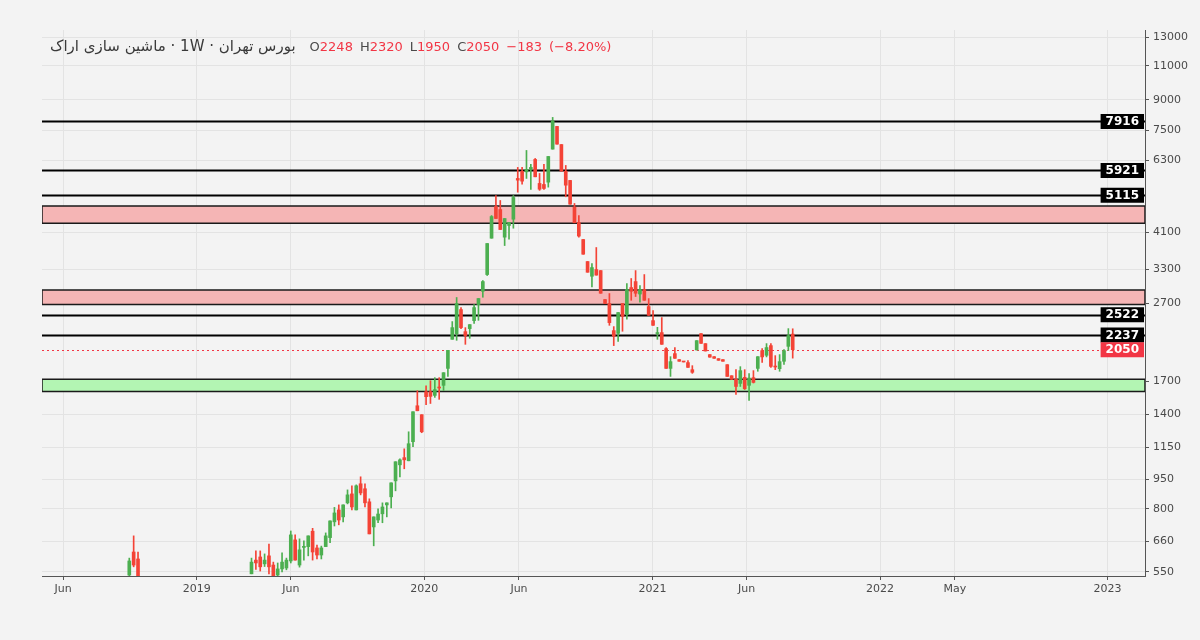  I want to click on y-tick-label: 1400, so click(1167, 413).